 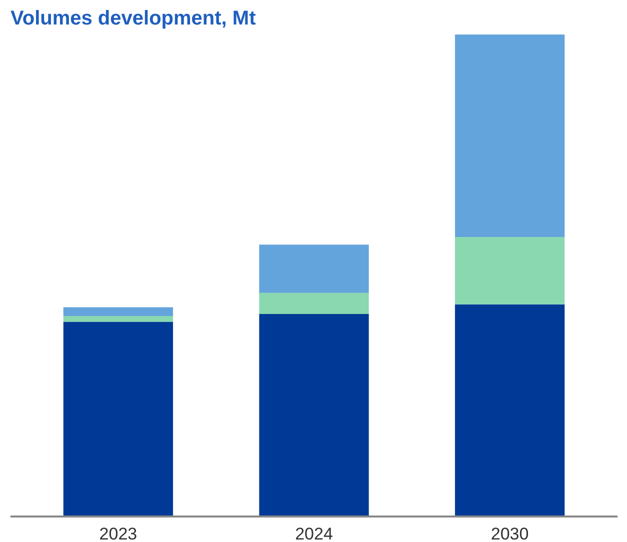 What do you see at coordinates (133, 19) in the screenshot?
I see `chart-title: Volumes development, Mt` at bounding box center [133, 19].